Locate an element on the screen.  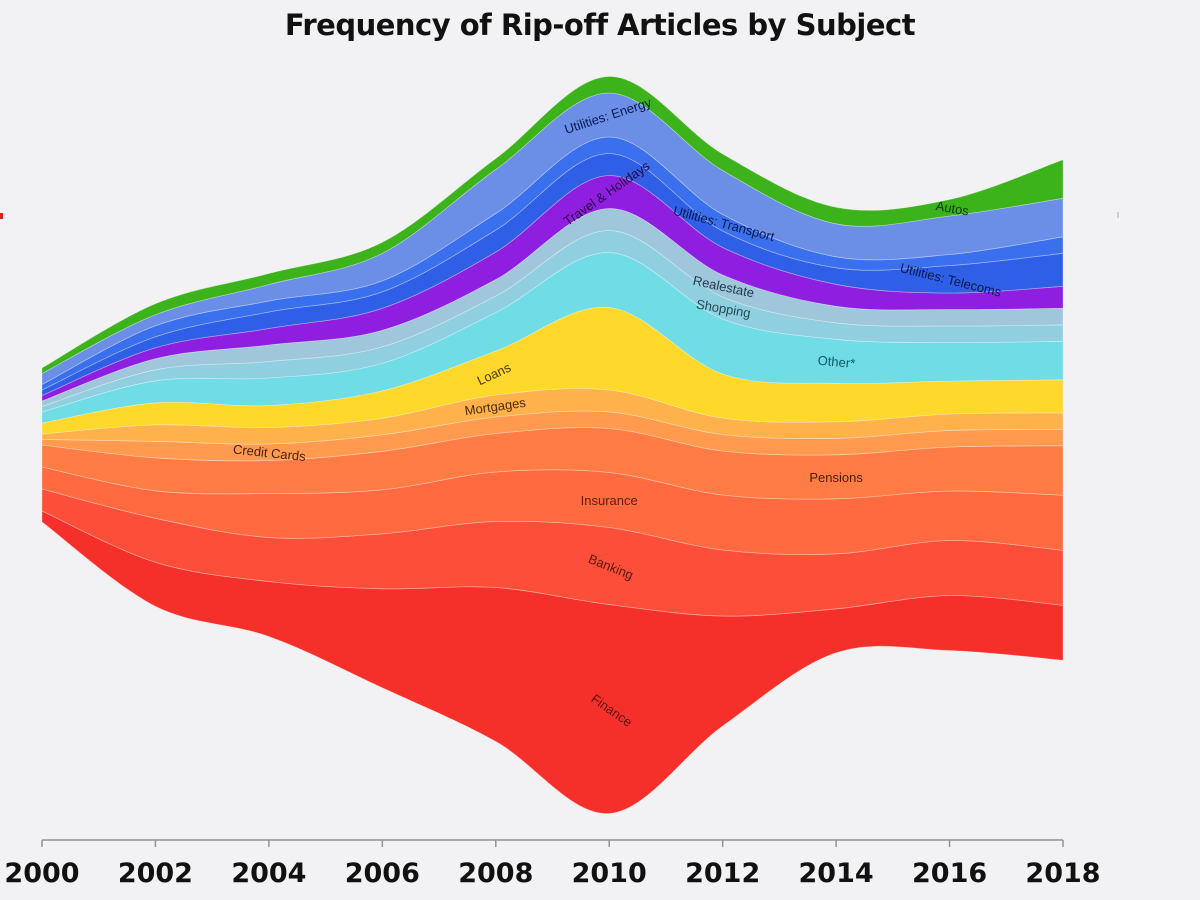
stream-banking is located at coordinates (552, 552).